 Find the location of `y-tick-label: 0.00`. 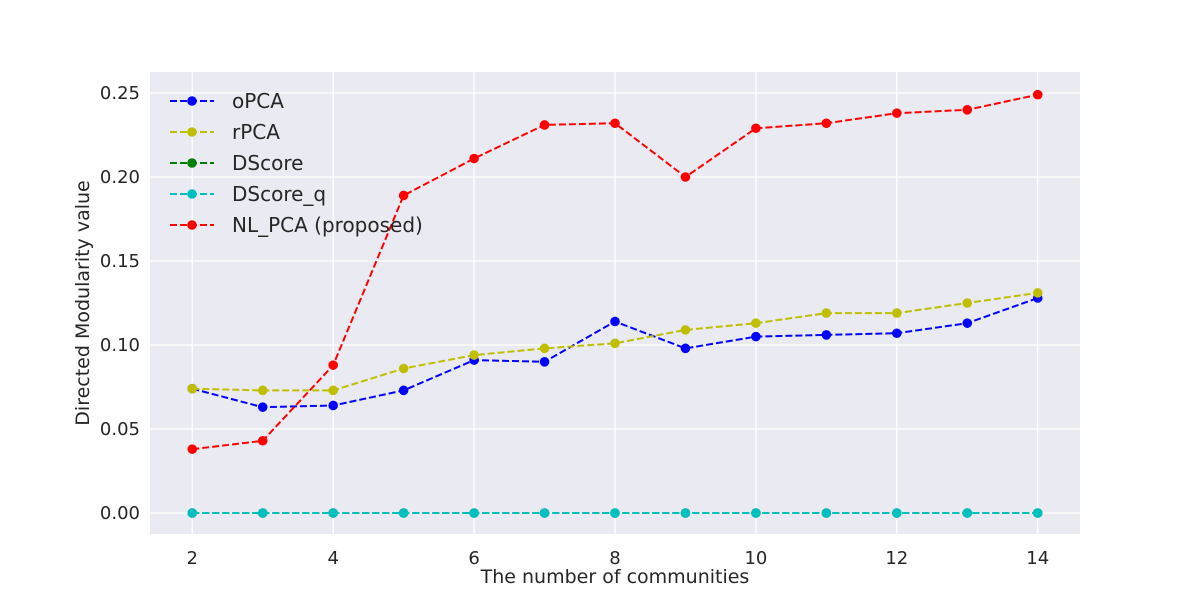

y-tick-label: 0.00 is located at coordinates (120, 513).